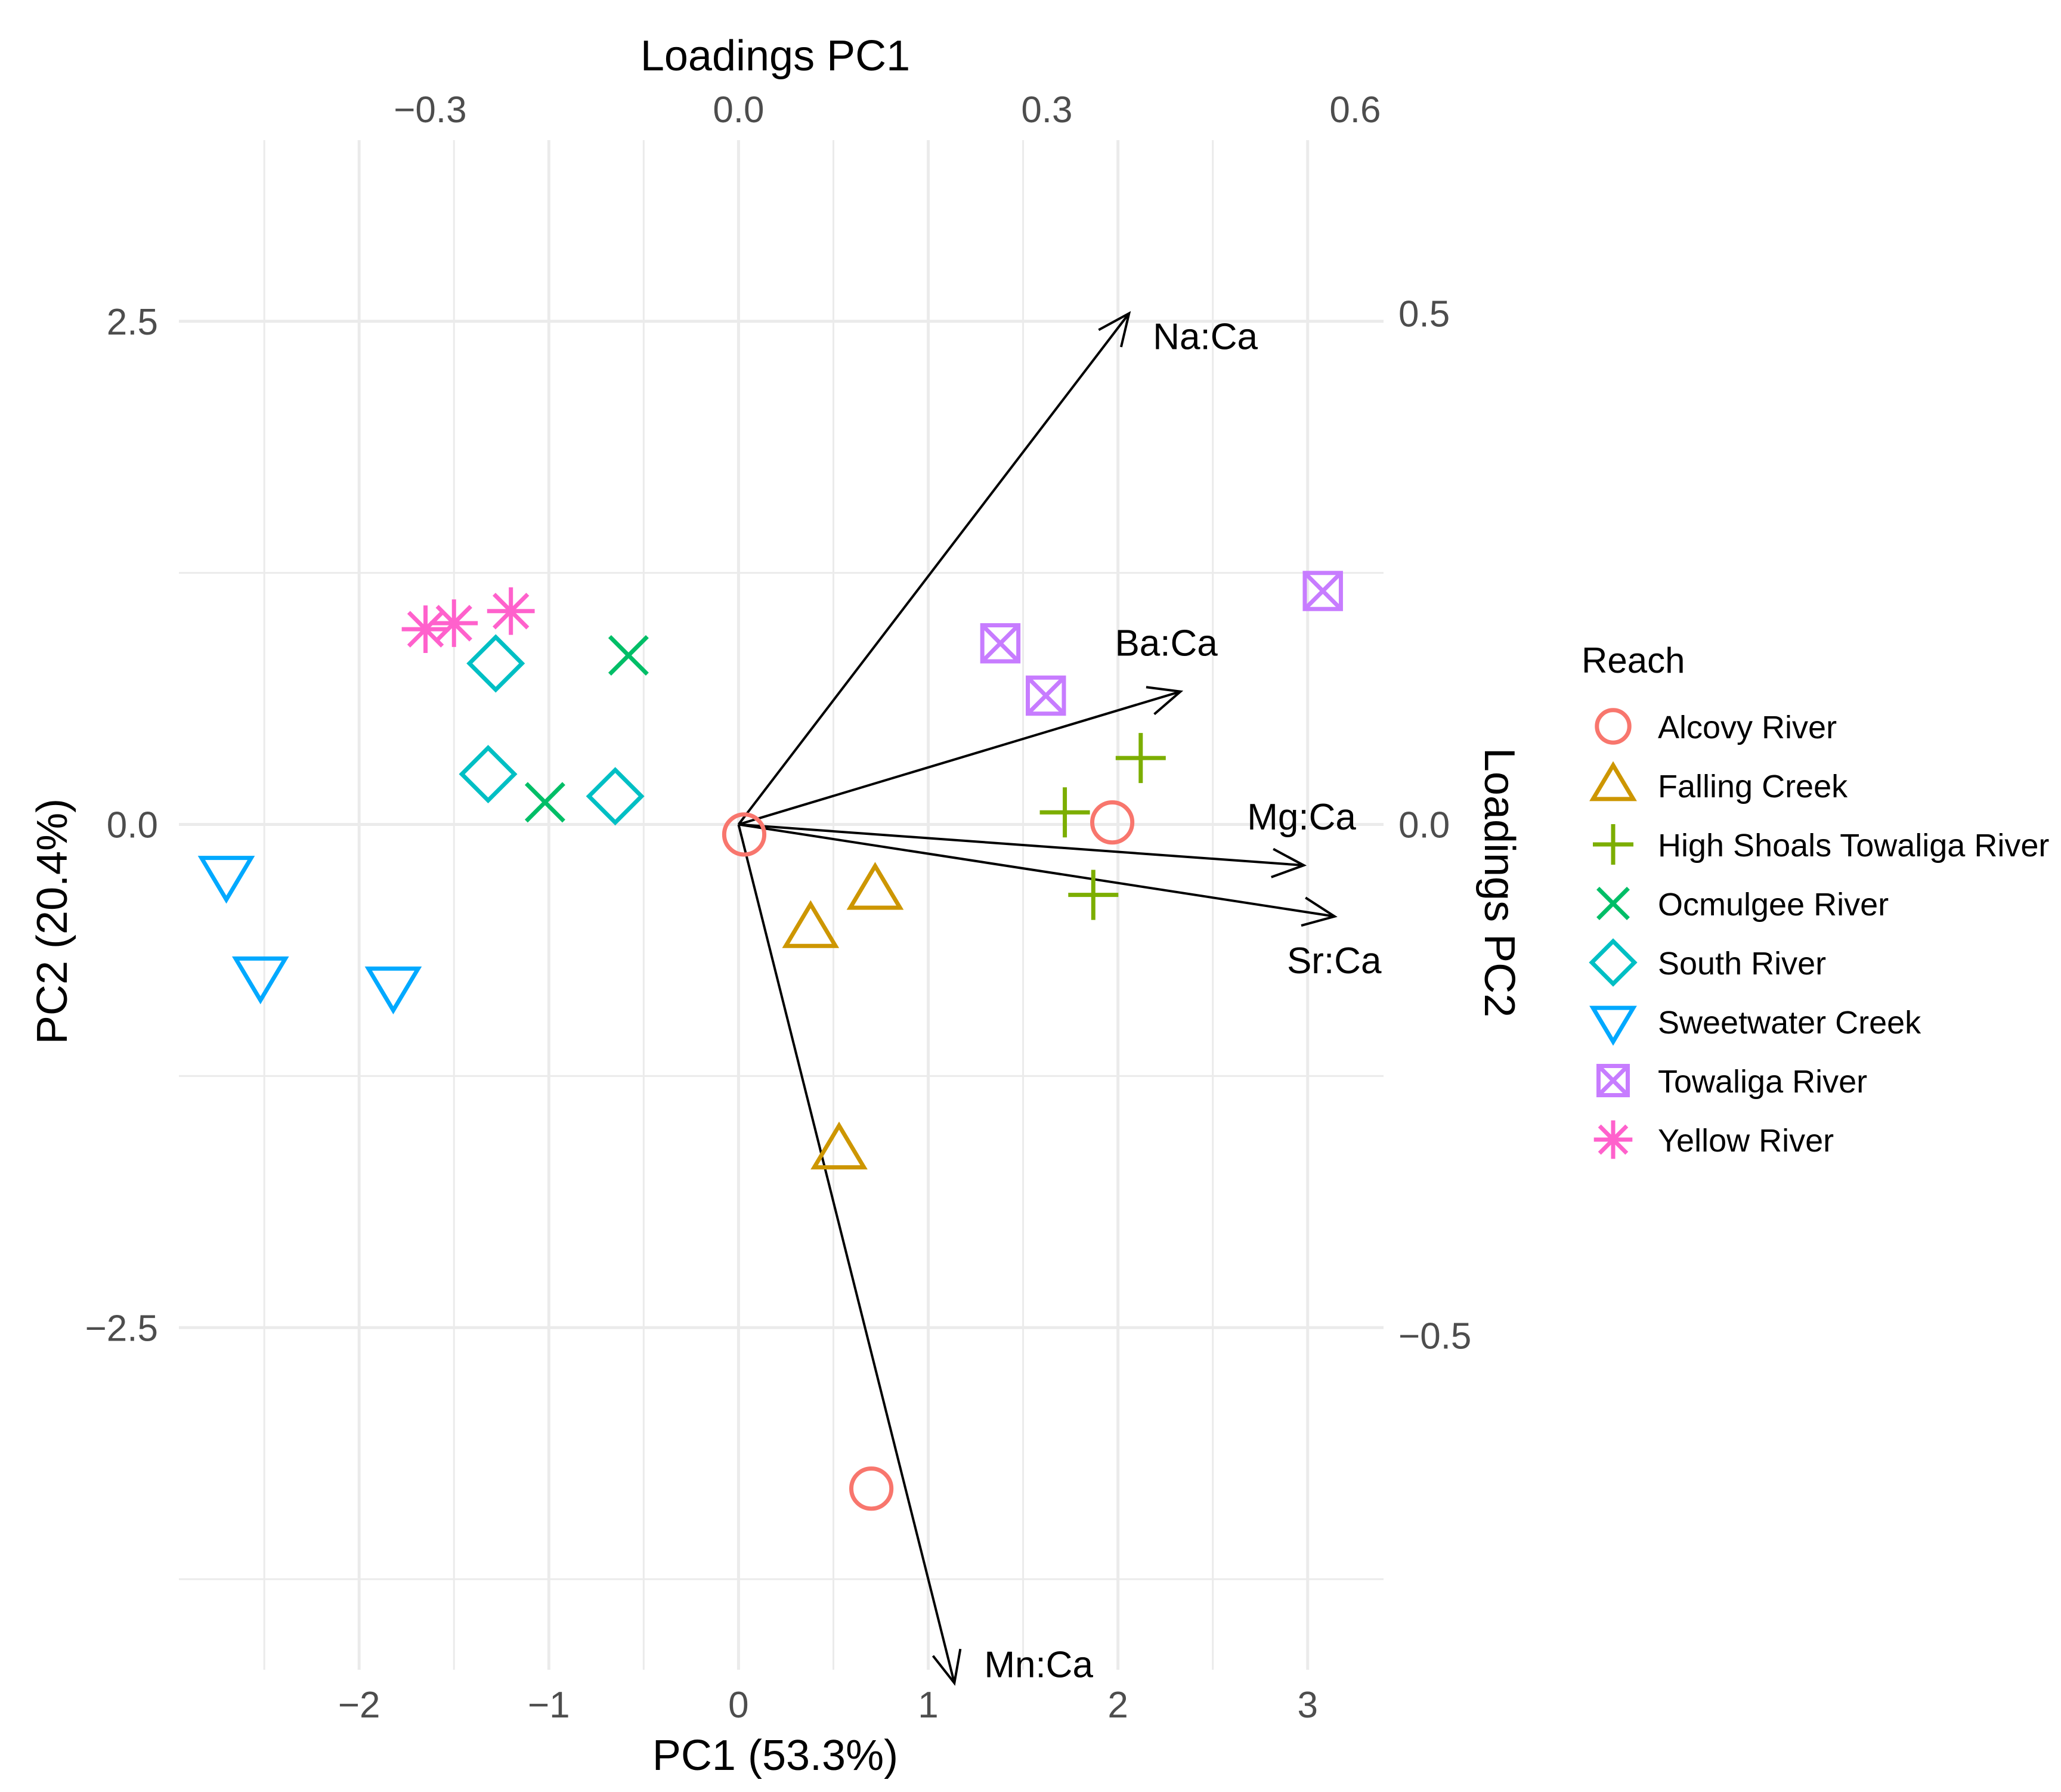  I want to click on y-tick-label: −2.5, so click(121, 1328).